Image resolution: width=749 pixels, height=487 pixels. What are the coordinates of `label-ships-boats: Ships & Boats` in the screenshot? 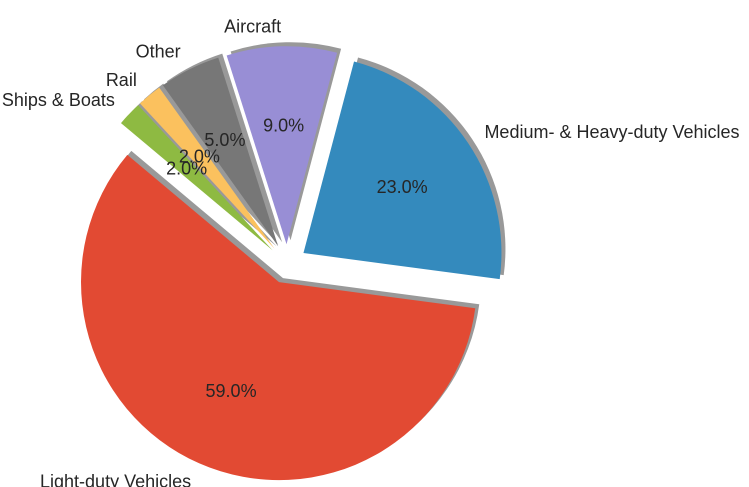 It's located at (58, 100).